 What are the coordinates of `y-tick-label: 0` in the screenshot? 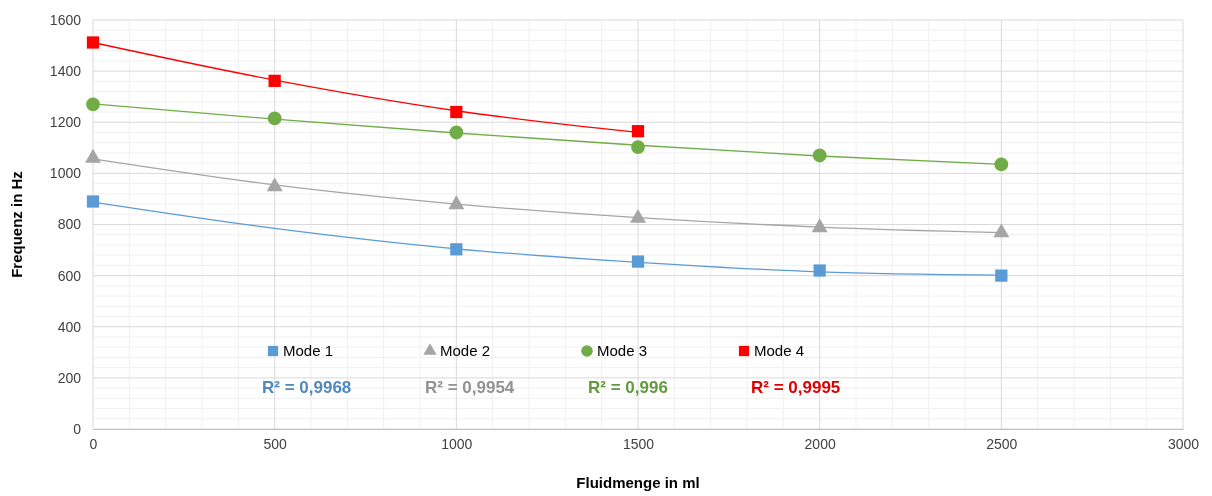 It's located at (77, 428).